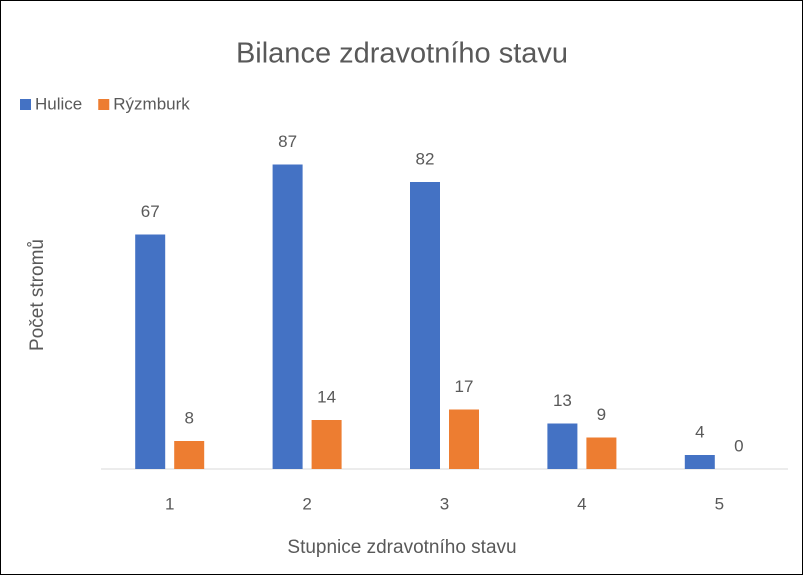 This screenshot has width=803, height=575. What do you see at coordinates (287, 141) in the screenshot?
I see `data-label: 87` at bounding box center [287, 141].